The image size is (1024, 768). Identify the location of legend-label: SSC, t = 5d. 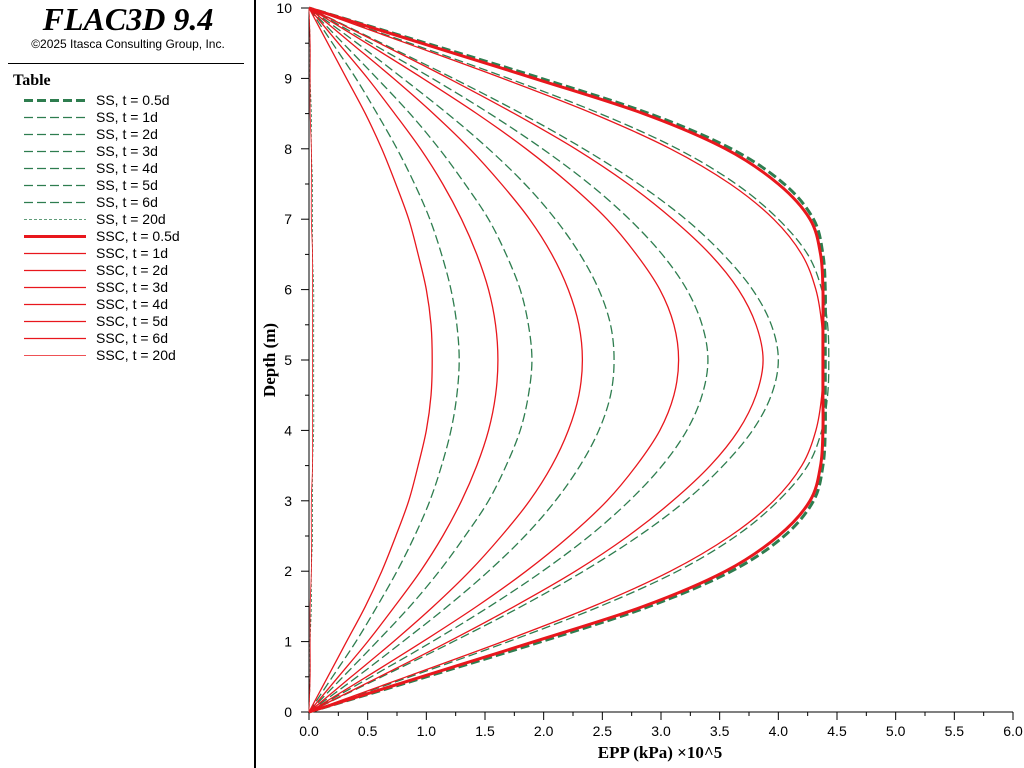
(132, 321).